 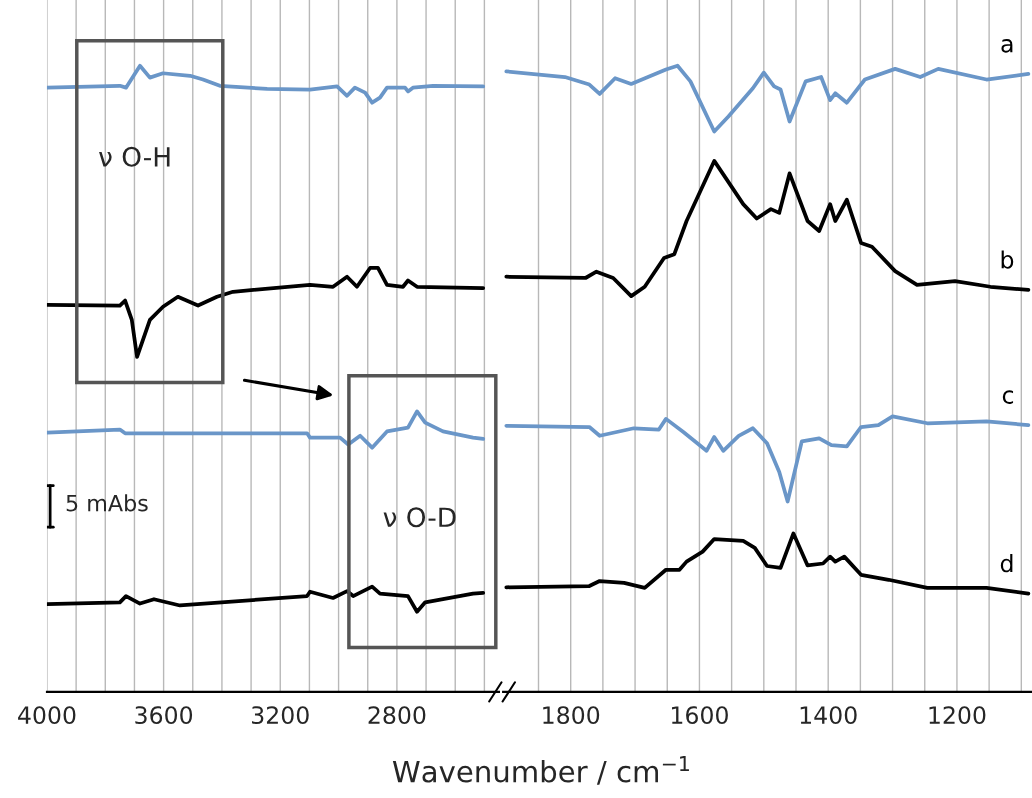 I want to click on x-tick-label: 1400, so click(x=828, y=715).